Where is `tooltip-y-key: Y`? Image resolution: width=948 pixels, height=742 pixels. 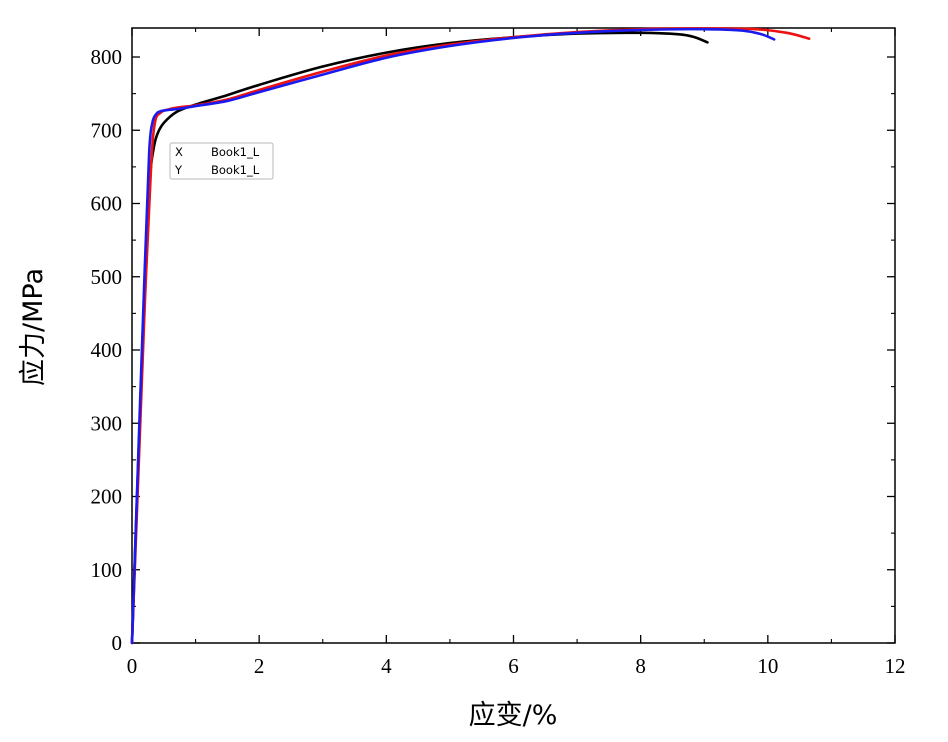
tooltip-y-key: Y is located at coordinates (178, 170).